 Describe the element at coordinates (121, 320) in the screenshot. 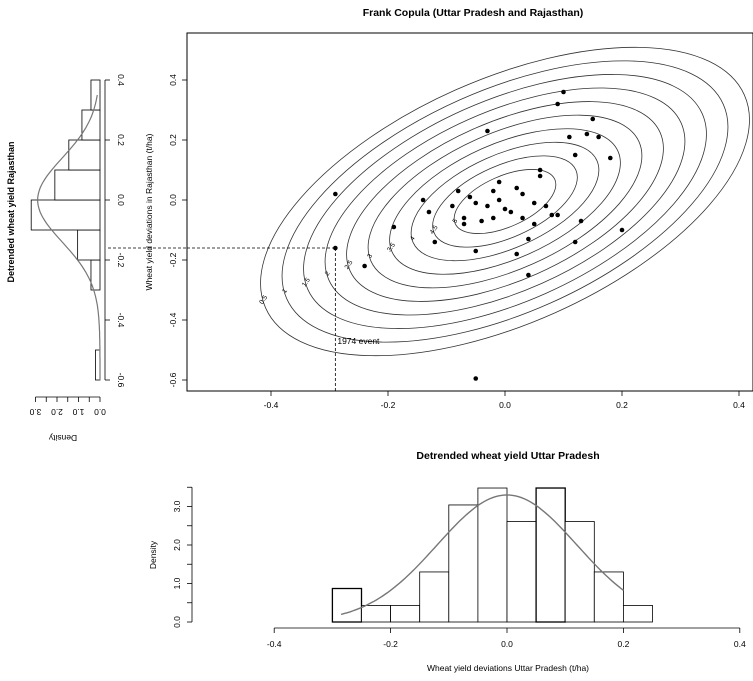

I see `y-tick-label: -0.4` at that location.